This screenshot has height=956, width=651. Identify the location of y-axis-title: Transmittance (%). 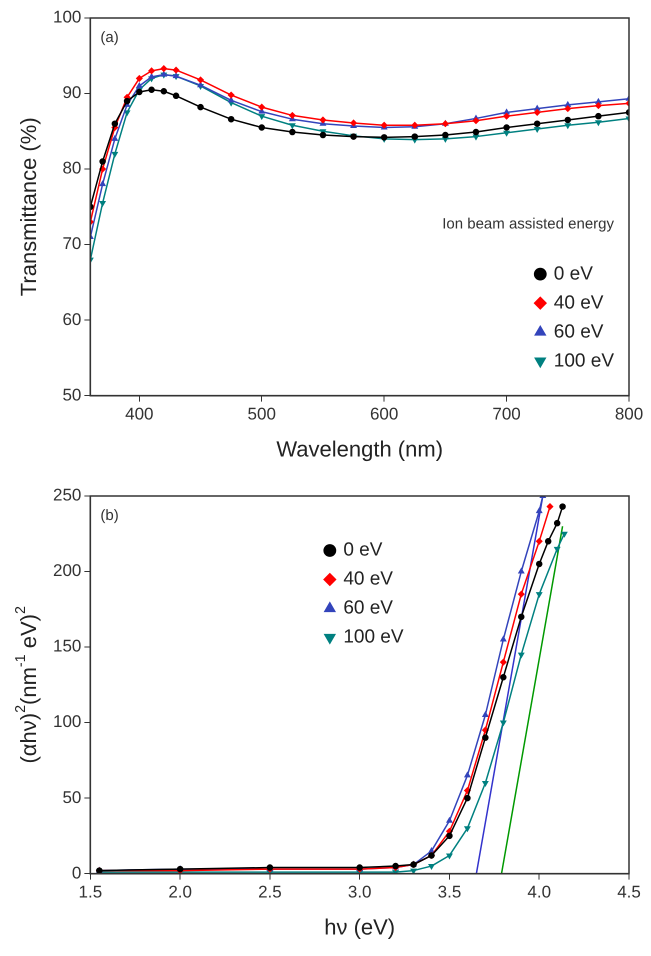
(29, 206).